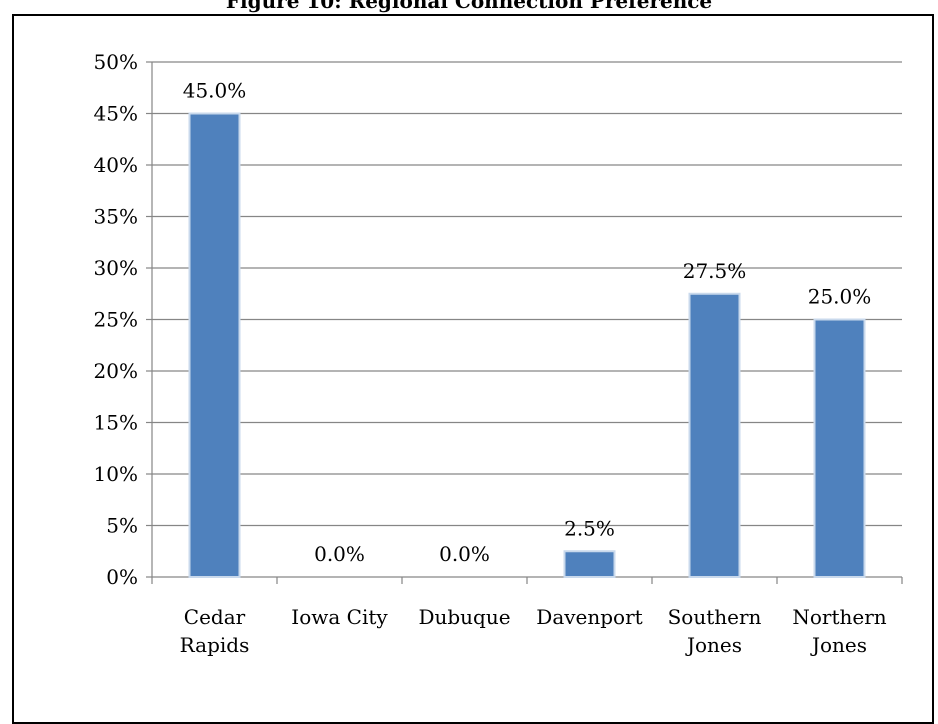  What do you see at coordinates (116, 114) in the screenshot?
I see `y-tick-label: 45%` at bounding box center [116, 114].